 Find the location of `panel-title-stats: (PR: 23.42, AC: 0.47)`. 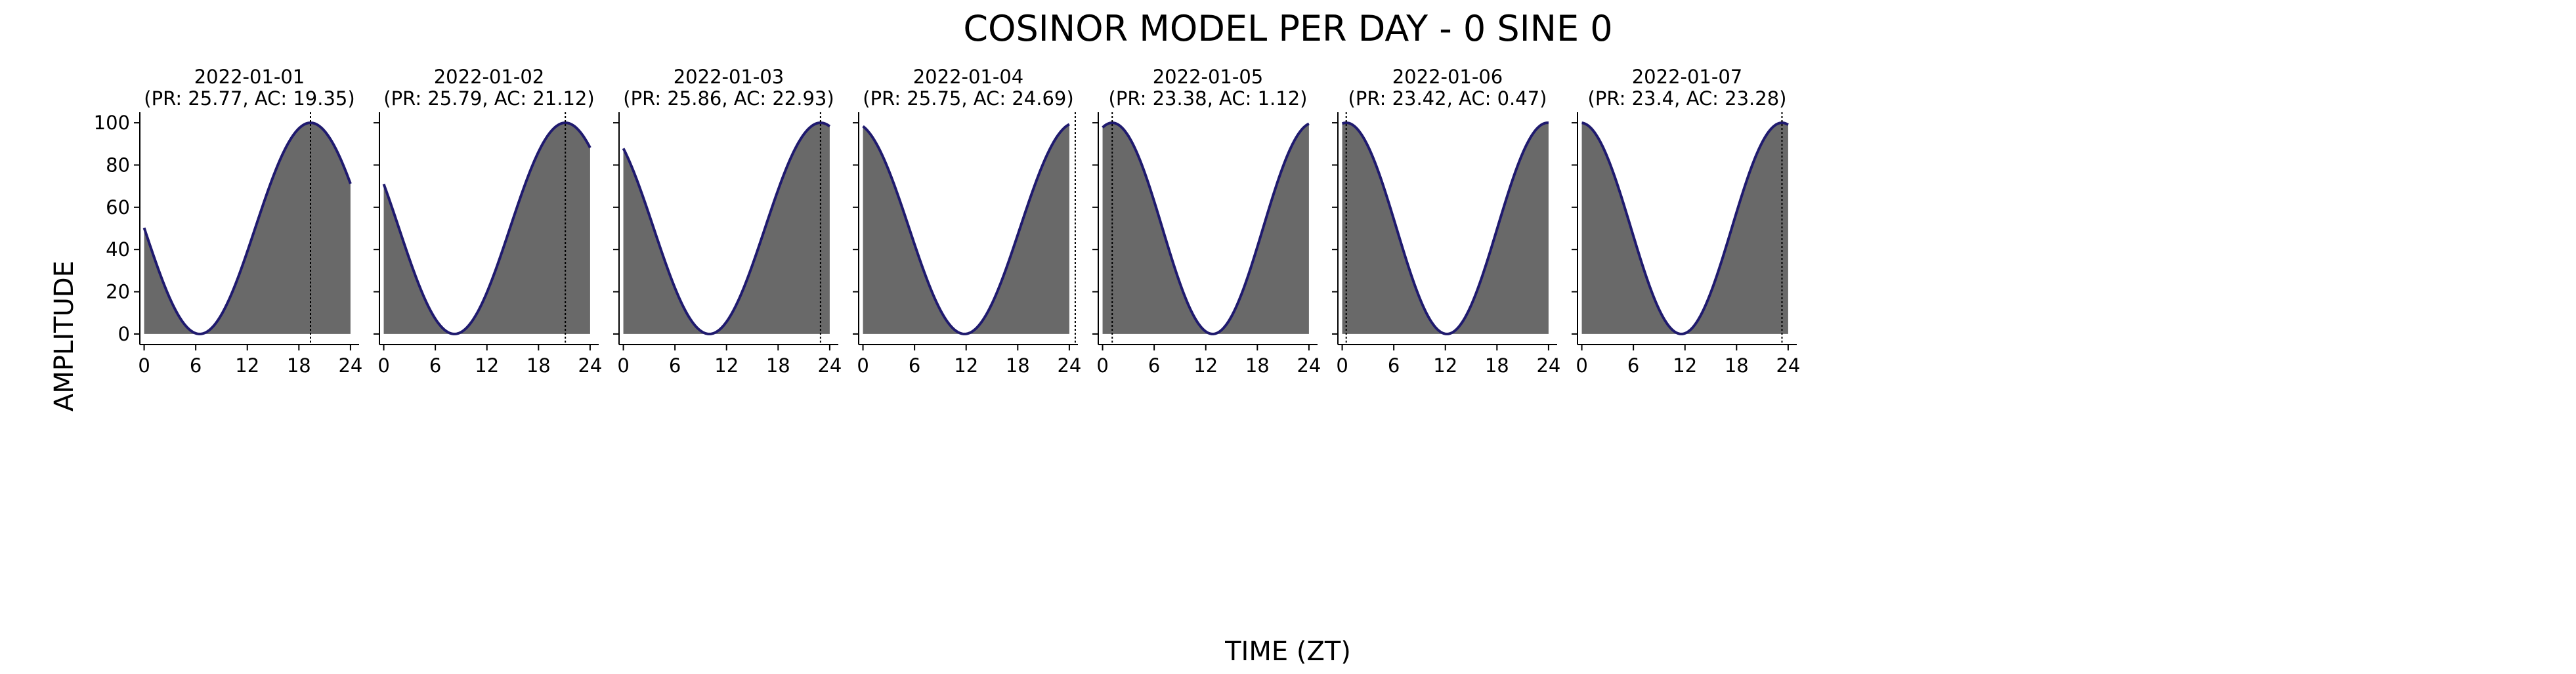

panel-title-stats: (PR: 23.42, AC: 0.47) is located at coordinates (1447, 98).